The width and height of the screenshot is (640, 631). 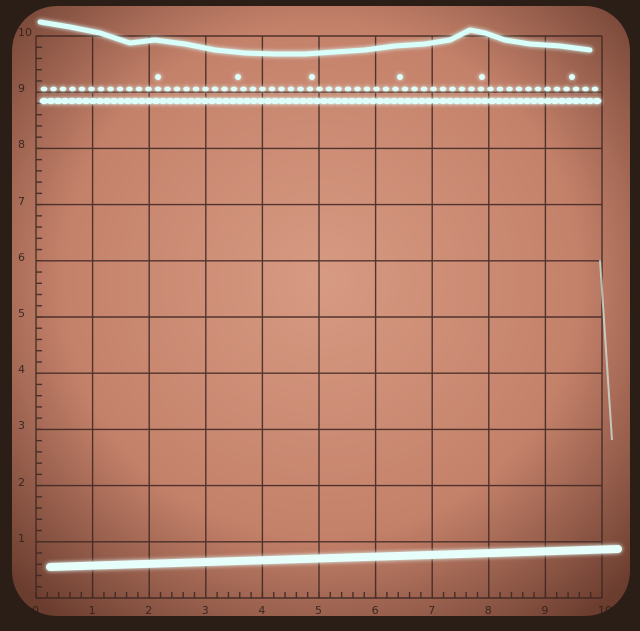 What do you see at coordinates (21, 482) in the screenshot?
I see `y-axis-label: 2` at bounding box center [21, 482].